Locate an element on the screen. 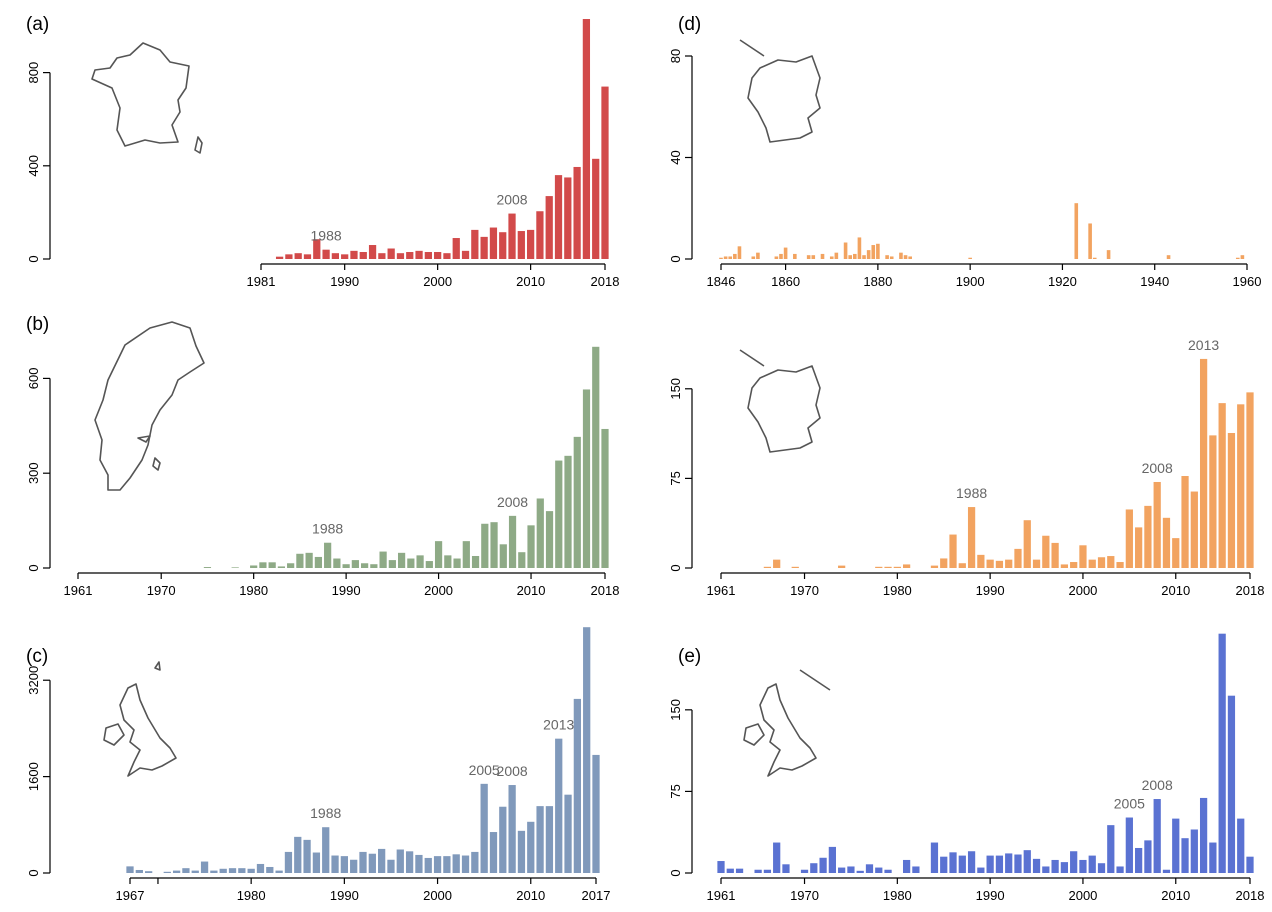 This screenshot has width=1272, height=912. bar-e-1989 is located at coordinates (981, 870).